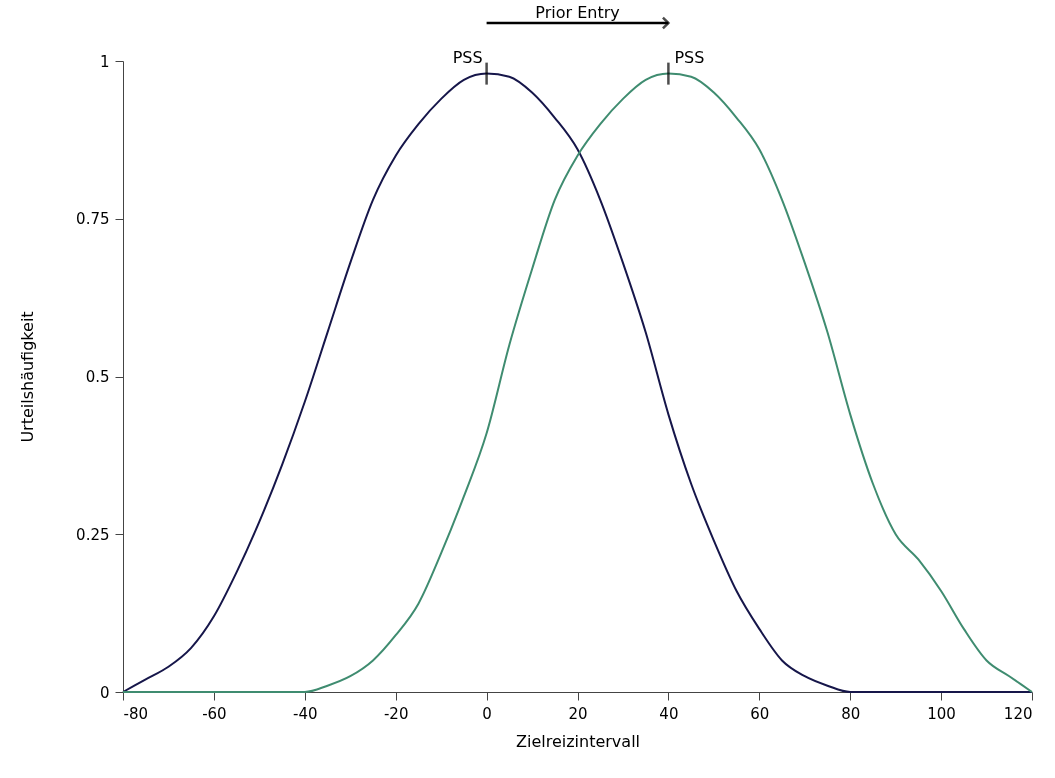 Image resolution: width=1055 pixels, height=778 pixels. Describe the element at coordinates (104, 692) in the screenshot. I see `y-tick-label: 0` at that location.